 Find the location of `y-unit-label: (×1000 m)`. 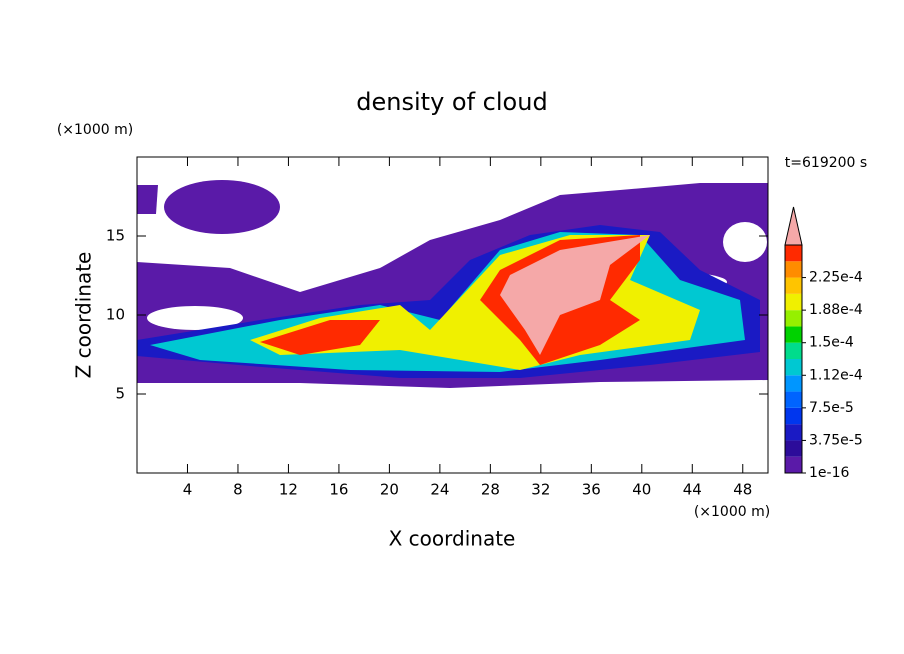

y-unit-label: (×1000 m) is located at coordinates (95, 130).